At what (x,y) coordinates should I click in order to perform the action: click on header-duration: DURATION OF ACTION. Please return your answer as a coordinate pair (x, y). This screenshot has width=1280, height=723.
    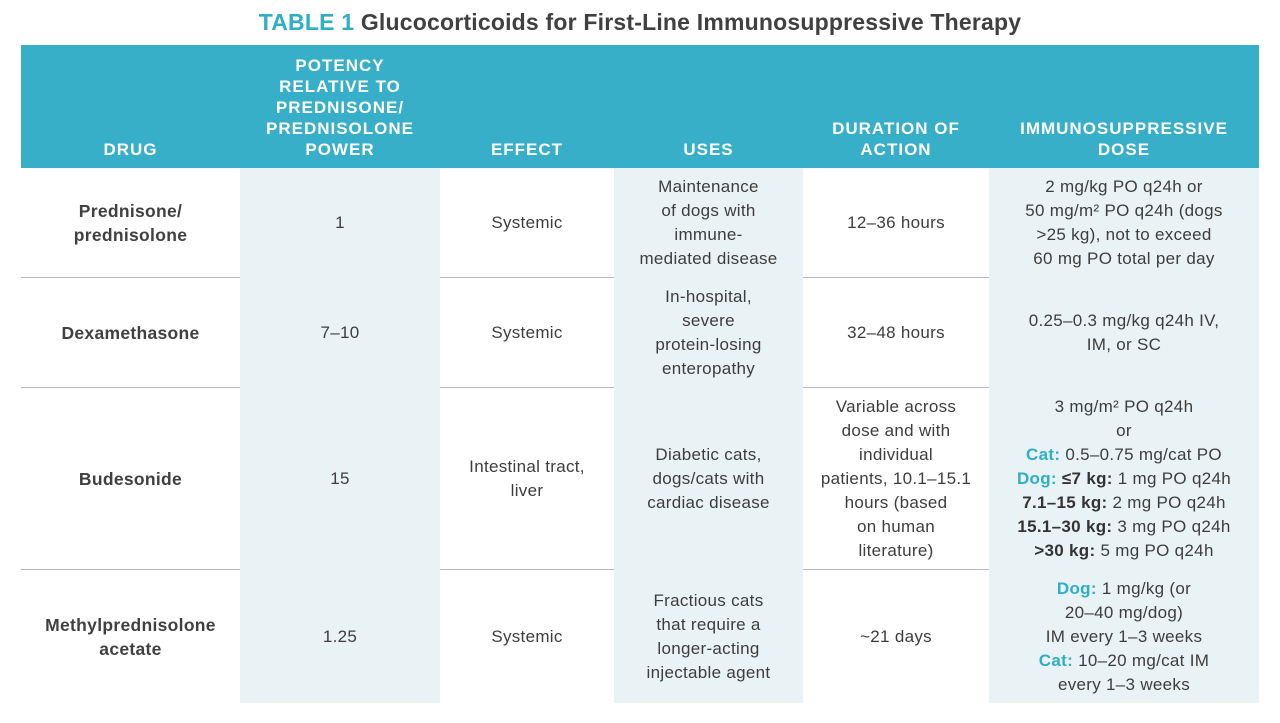
    Looking at the image, I should click on (896, 106).